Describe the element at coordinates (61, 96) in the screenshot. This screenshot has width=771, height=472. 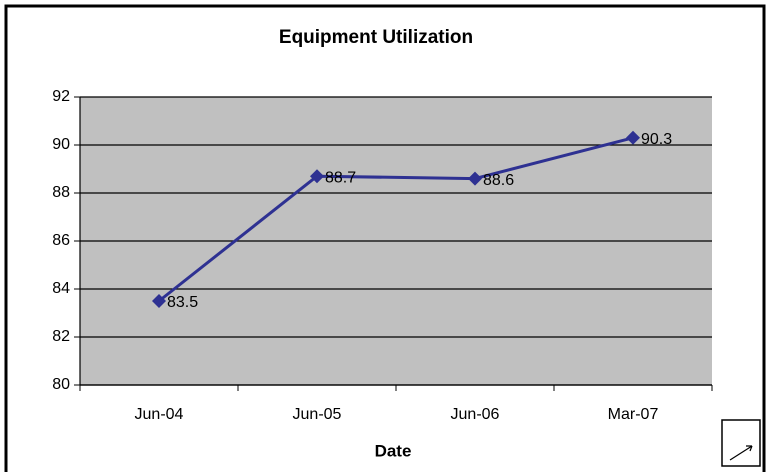
I see `y-tick-label: 92` at that location.